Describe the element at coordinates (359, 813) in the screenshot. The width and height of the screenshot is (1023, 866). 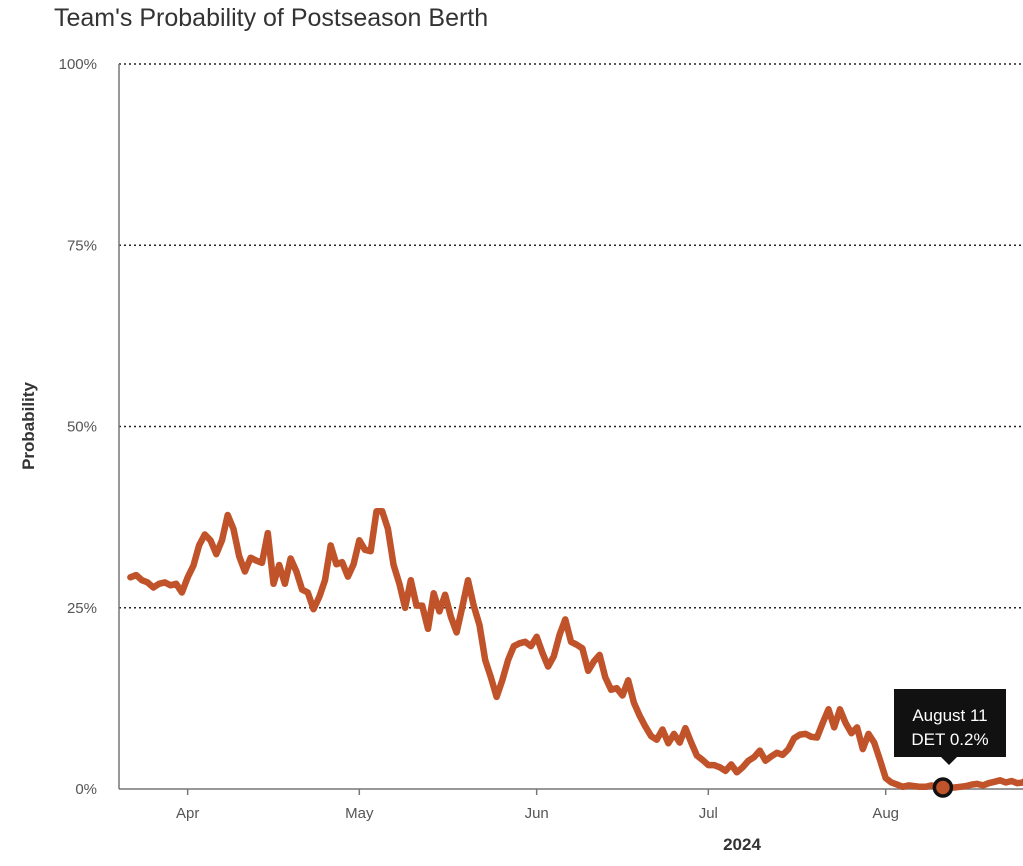
I see `x-tick-label: May` at that location.